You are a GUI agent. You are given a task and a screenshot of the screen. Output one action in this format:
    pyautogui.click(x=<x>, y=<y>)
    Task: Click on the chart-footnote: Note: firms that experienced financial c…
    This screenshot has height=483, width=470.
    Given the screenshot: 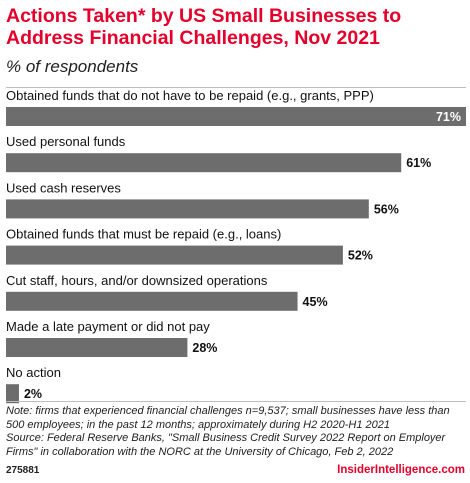 What is the action you would take?
    pyautogui.click(x=237, y=432)
    